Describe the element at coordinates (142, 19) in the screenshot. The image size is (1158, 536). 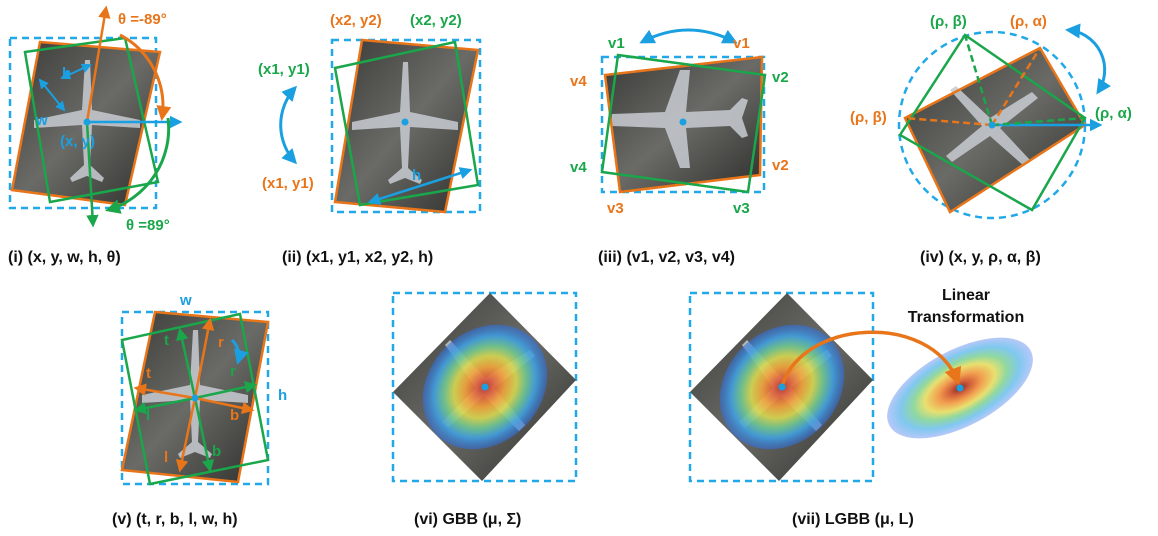
I see `theta-neg-label: θ =-89°` at that location.